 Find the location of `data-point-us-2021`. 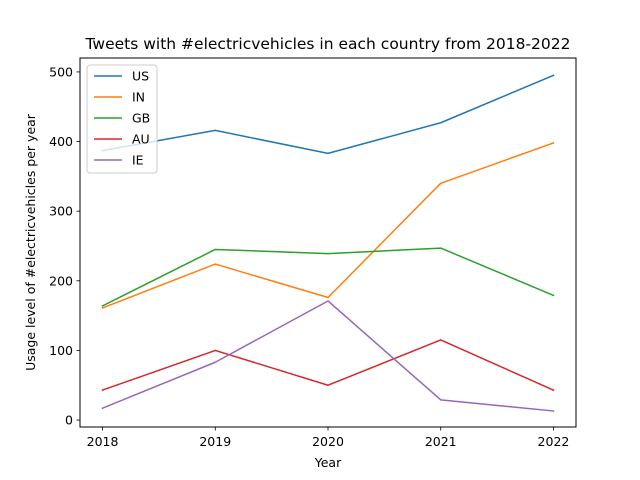

data-point-us-2021 is located at coordinates (440, 123).